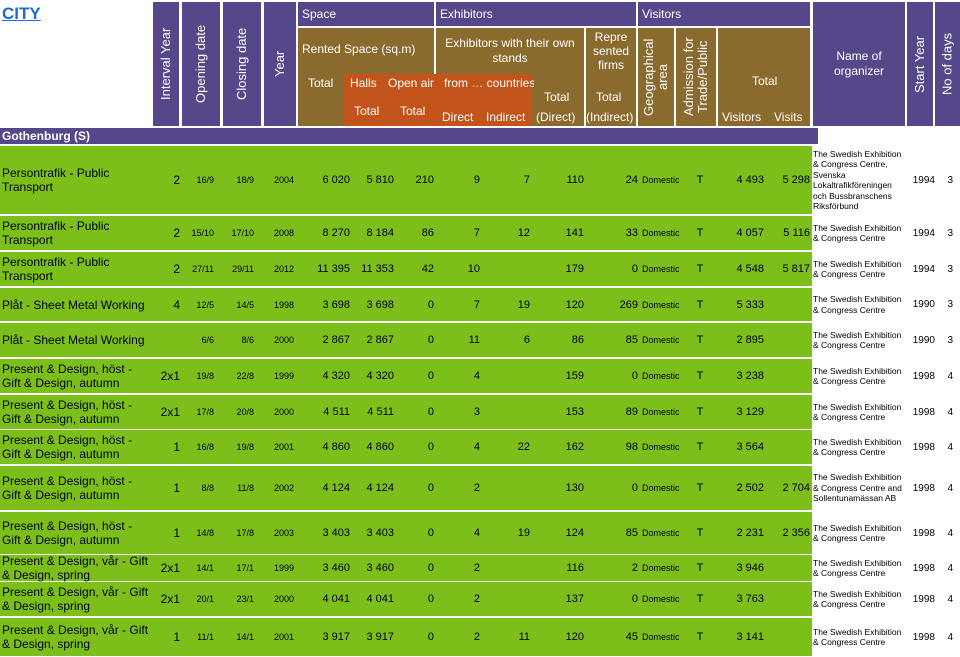 The width and height of the screenshot is (960, 657). Describe the element at coordinates (631, 180) in the screenshot. I see `cell-tindirect: 24` at that location.